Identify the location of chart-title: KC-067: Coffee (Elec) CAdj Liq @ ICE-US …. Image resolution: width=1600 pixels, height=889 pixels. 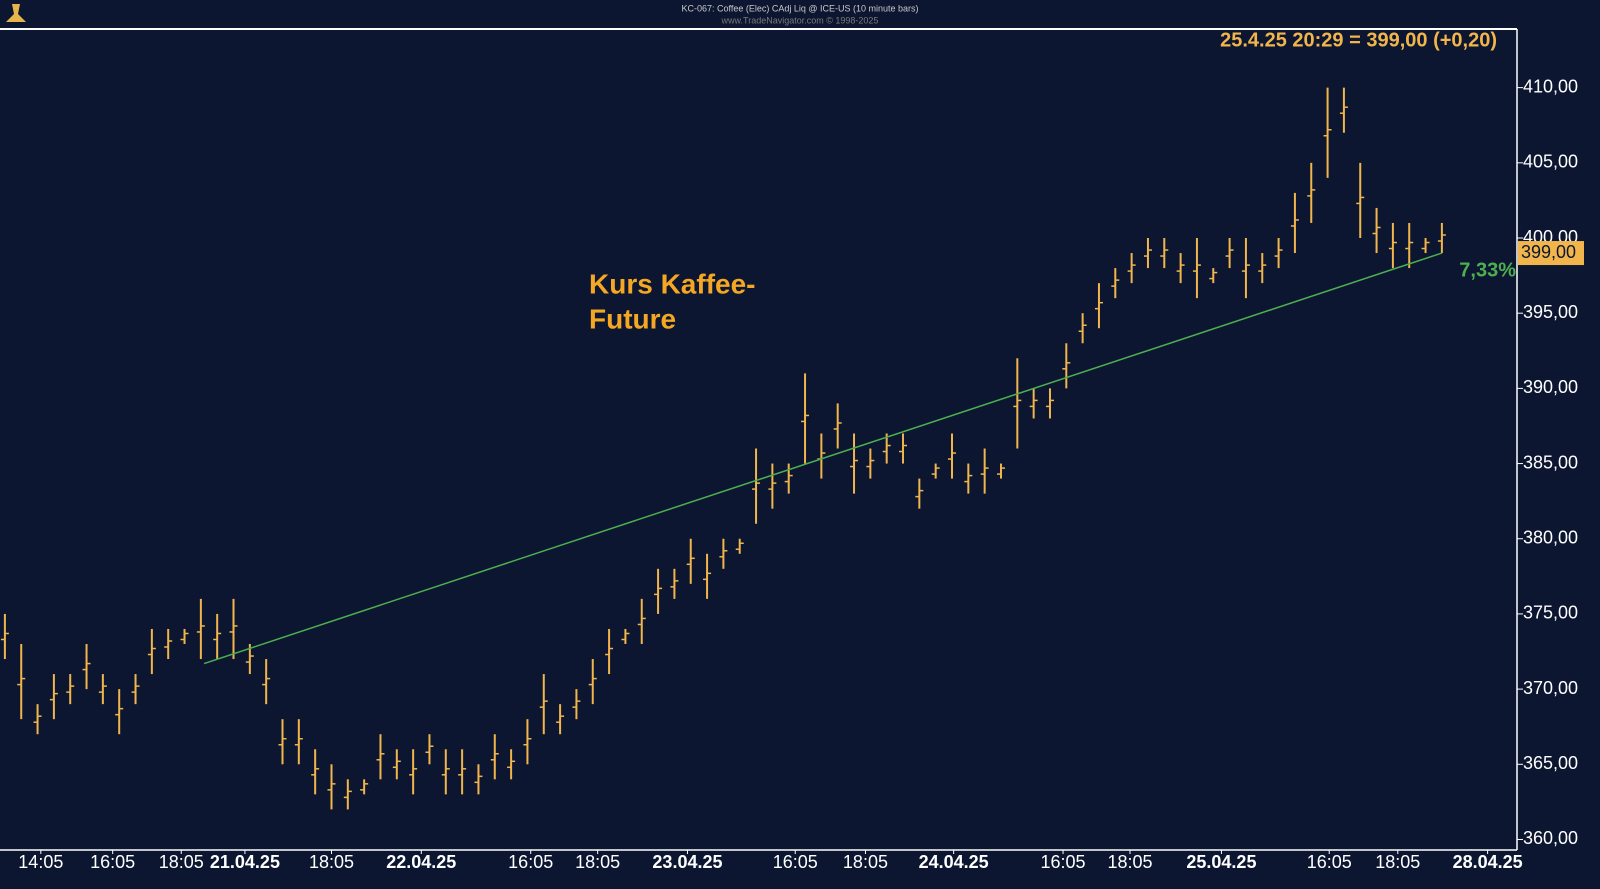
(799, 8).